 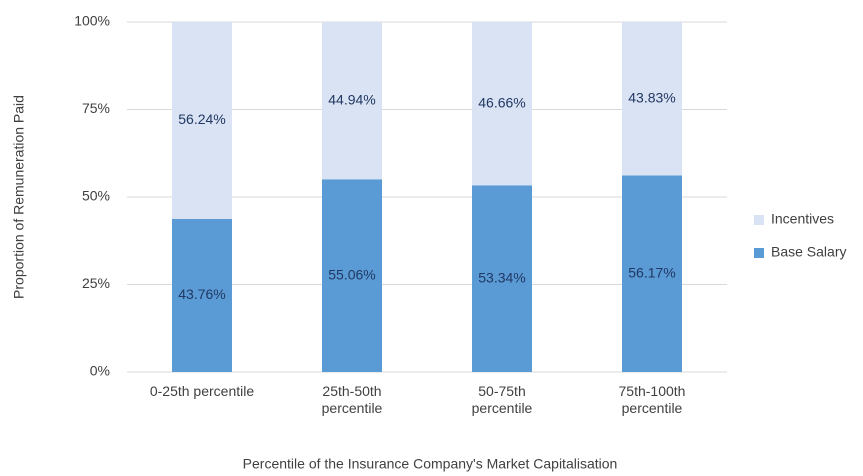 What do you see at coordinates (802, 219) in the screenshot?
I see `legend-label: Incentives` at bounding box center [802, 219].